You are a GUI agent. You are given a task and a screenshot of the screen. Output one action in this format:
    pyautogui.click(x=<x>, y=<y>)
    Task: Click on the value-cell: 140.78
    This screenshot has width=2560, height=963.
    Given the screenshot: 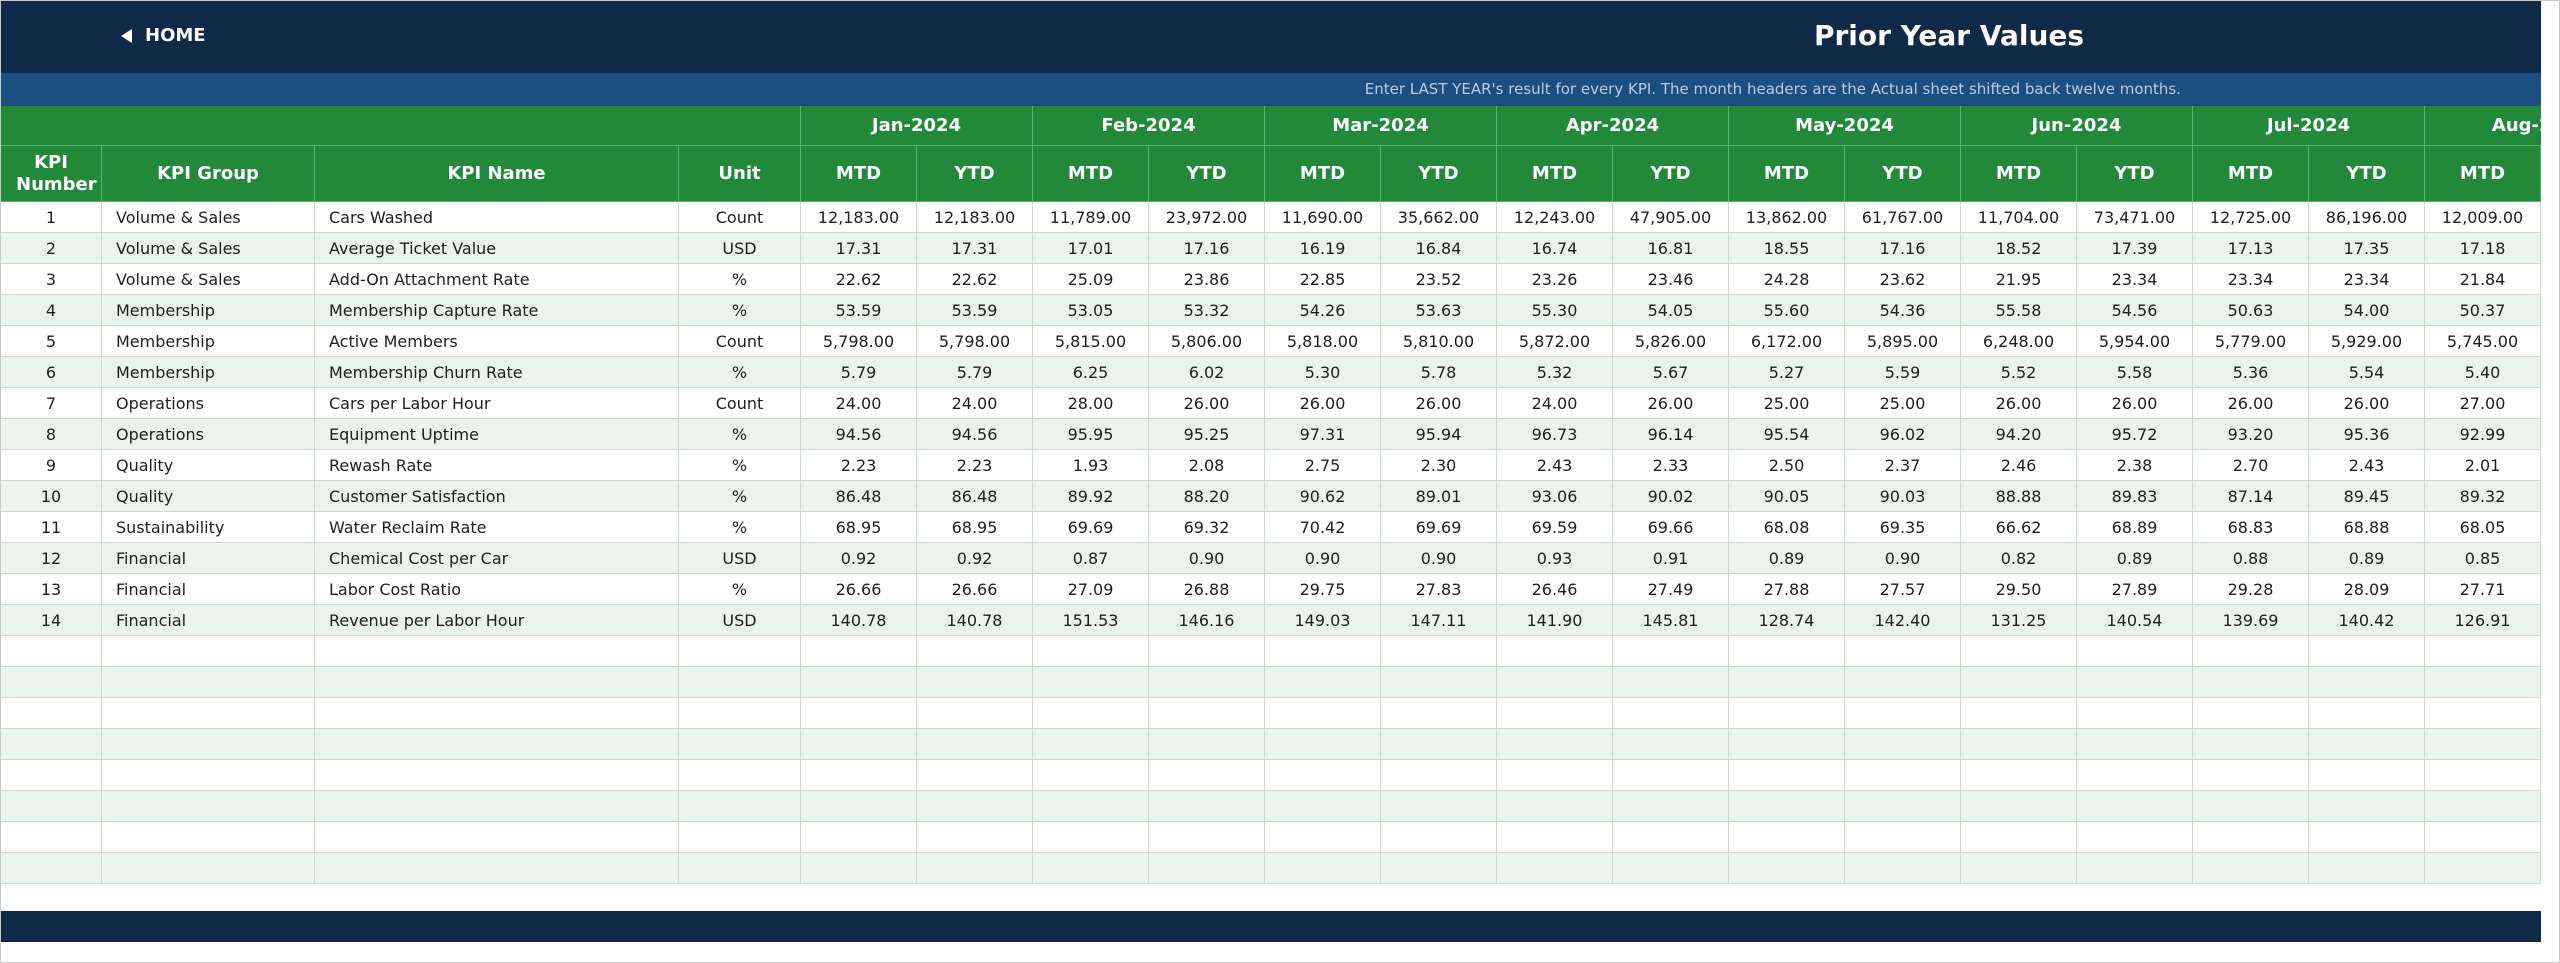 What is the action you would take?
    pyautogui.click(x=859, y=620)
    